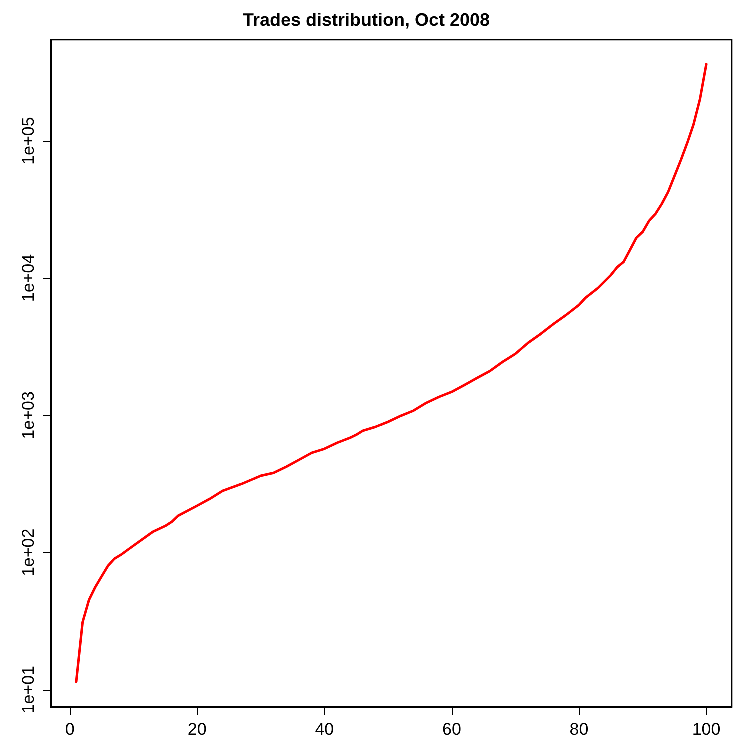 This screenshot has height=748, width=733. I want to click on y-tick-label: 1e+02, so click(28, 552).